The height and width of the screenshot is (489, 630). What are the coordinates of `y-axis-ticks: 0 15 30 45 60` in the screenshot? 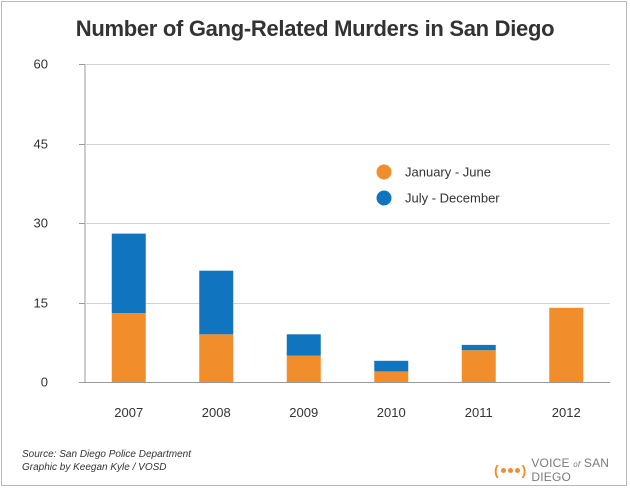 It's located at (41, 223).